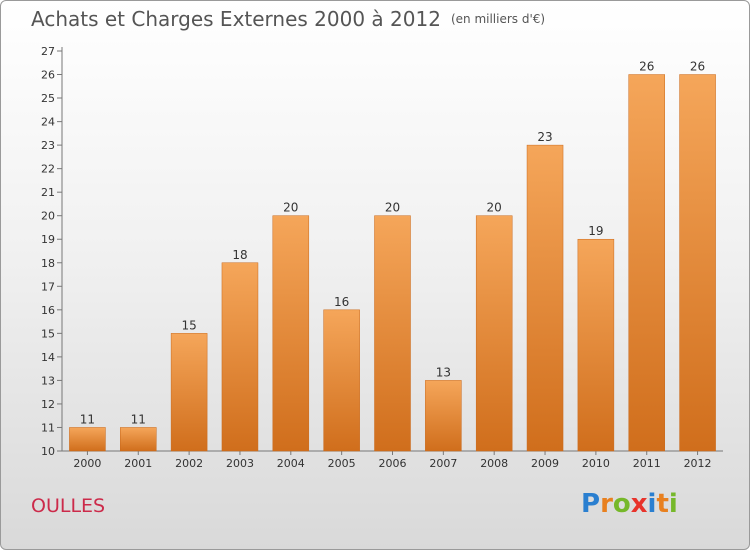  Describe the element at coordinates (236, 19) in the screenshot. I see `chart-title-text: Achats et Charges Externes 2000 à 2012` at that location.